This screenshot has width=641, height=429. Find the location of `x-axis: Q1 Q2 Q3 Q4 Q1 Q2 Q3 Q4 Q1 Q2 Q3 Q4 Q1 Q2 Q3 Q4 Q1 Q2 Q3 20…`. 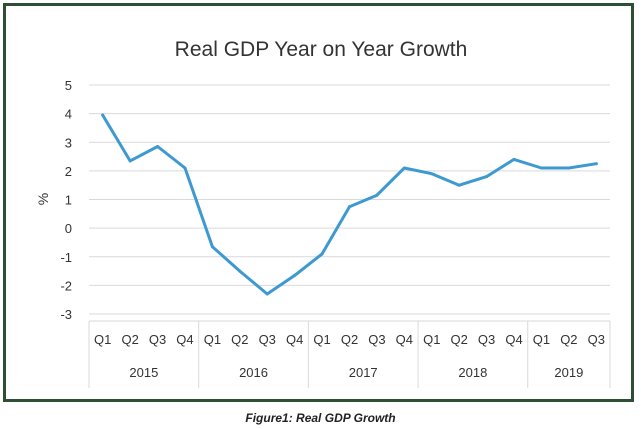

x-axis: Q1 Q2 Q3 Q4 Q1 Q2 Q3 Q4 Q1 Q2 Q3 Q4 Q1 Q2 Q3 Q4 Q1 Q2 Q3 20… is located at coordinates (349, 354).